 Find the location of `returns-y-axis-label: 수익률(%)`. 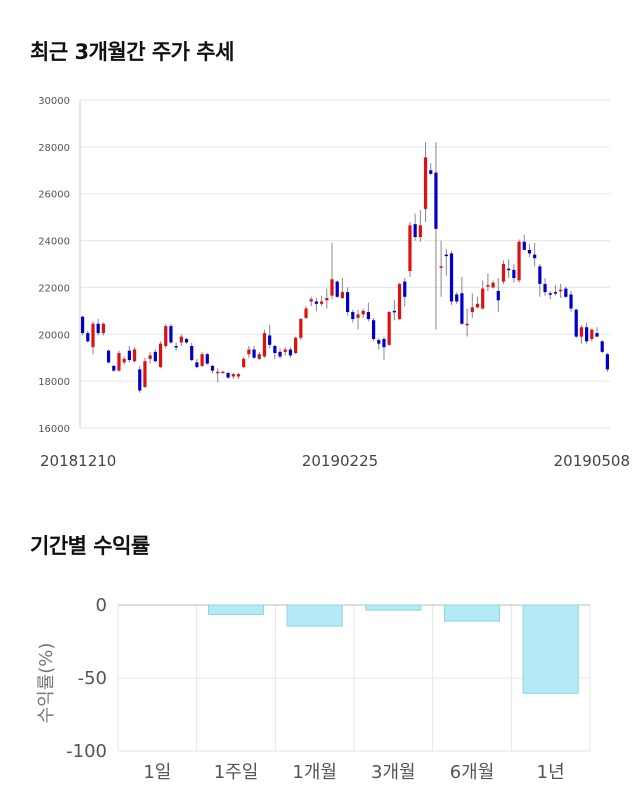

returns-y-axis-label: 수익률(%) is located at coordinates (46, 683).